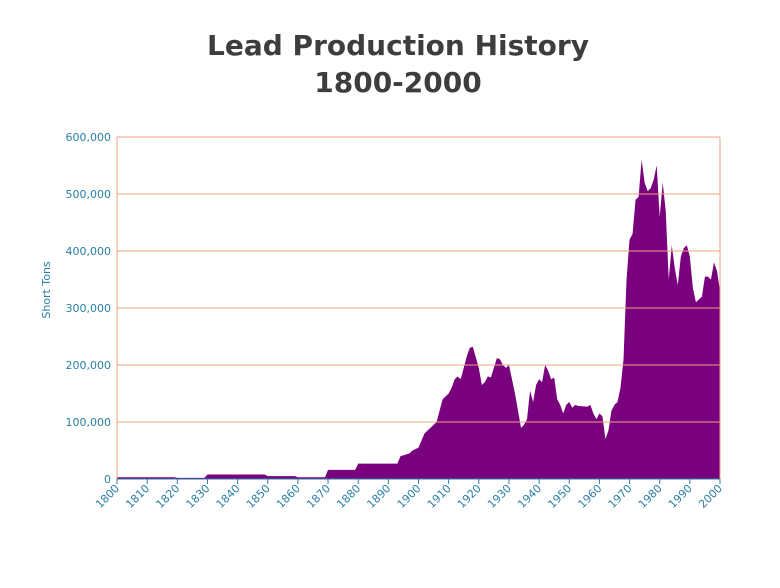 Image resolution: width=780 pixels, height=588 pixels. What do you see at coordinates (198, 496) in the screenshot?
I see `x-tick-label: 1830` at bounding box center [198, 496].